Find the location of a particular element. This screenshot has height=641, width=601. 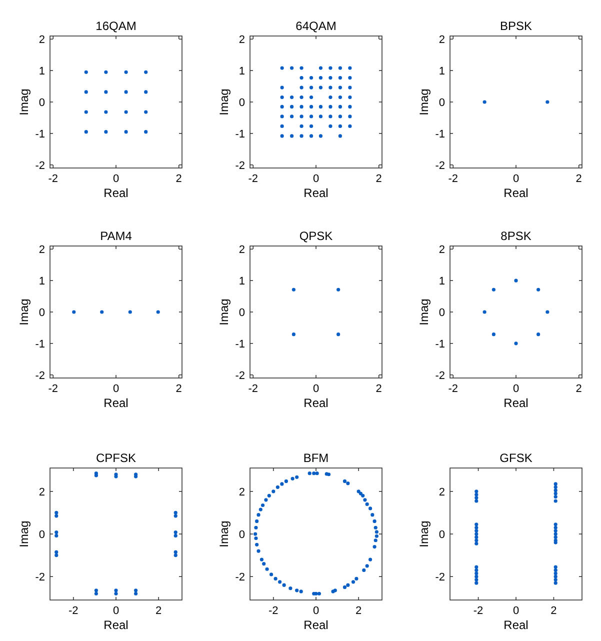

y-tick-label: 0 is located at coordinates (241, 103).